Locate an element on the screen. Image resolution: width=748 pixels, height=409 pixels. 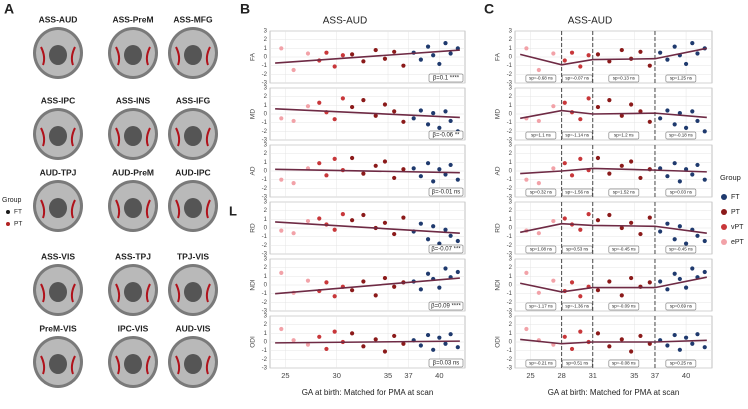
annotation: sp=0.51 ns is located at coordinates (577, 363).